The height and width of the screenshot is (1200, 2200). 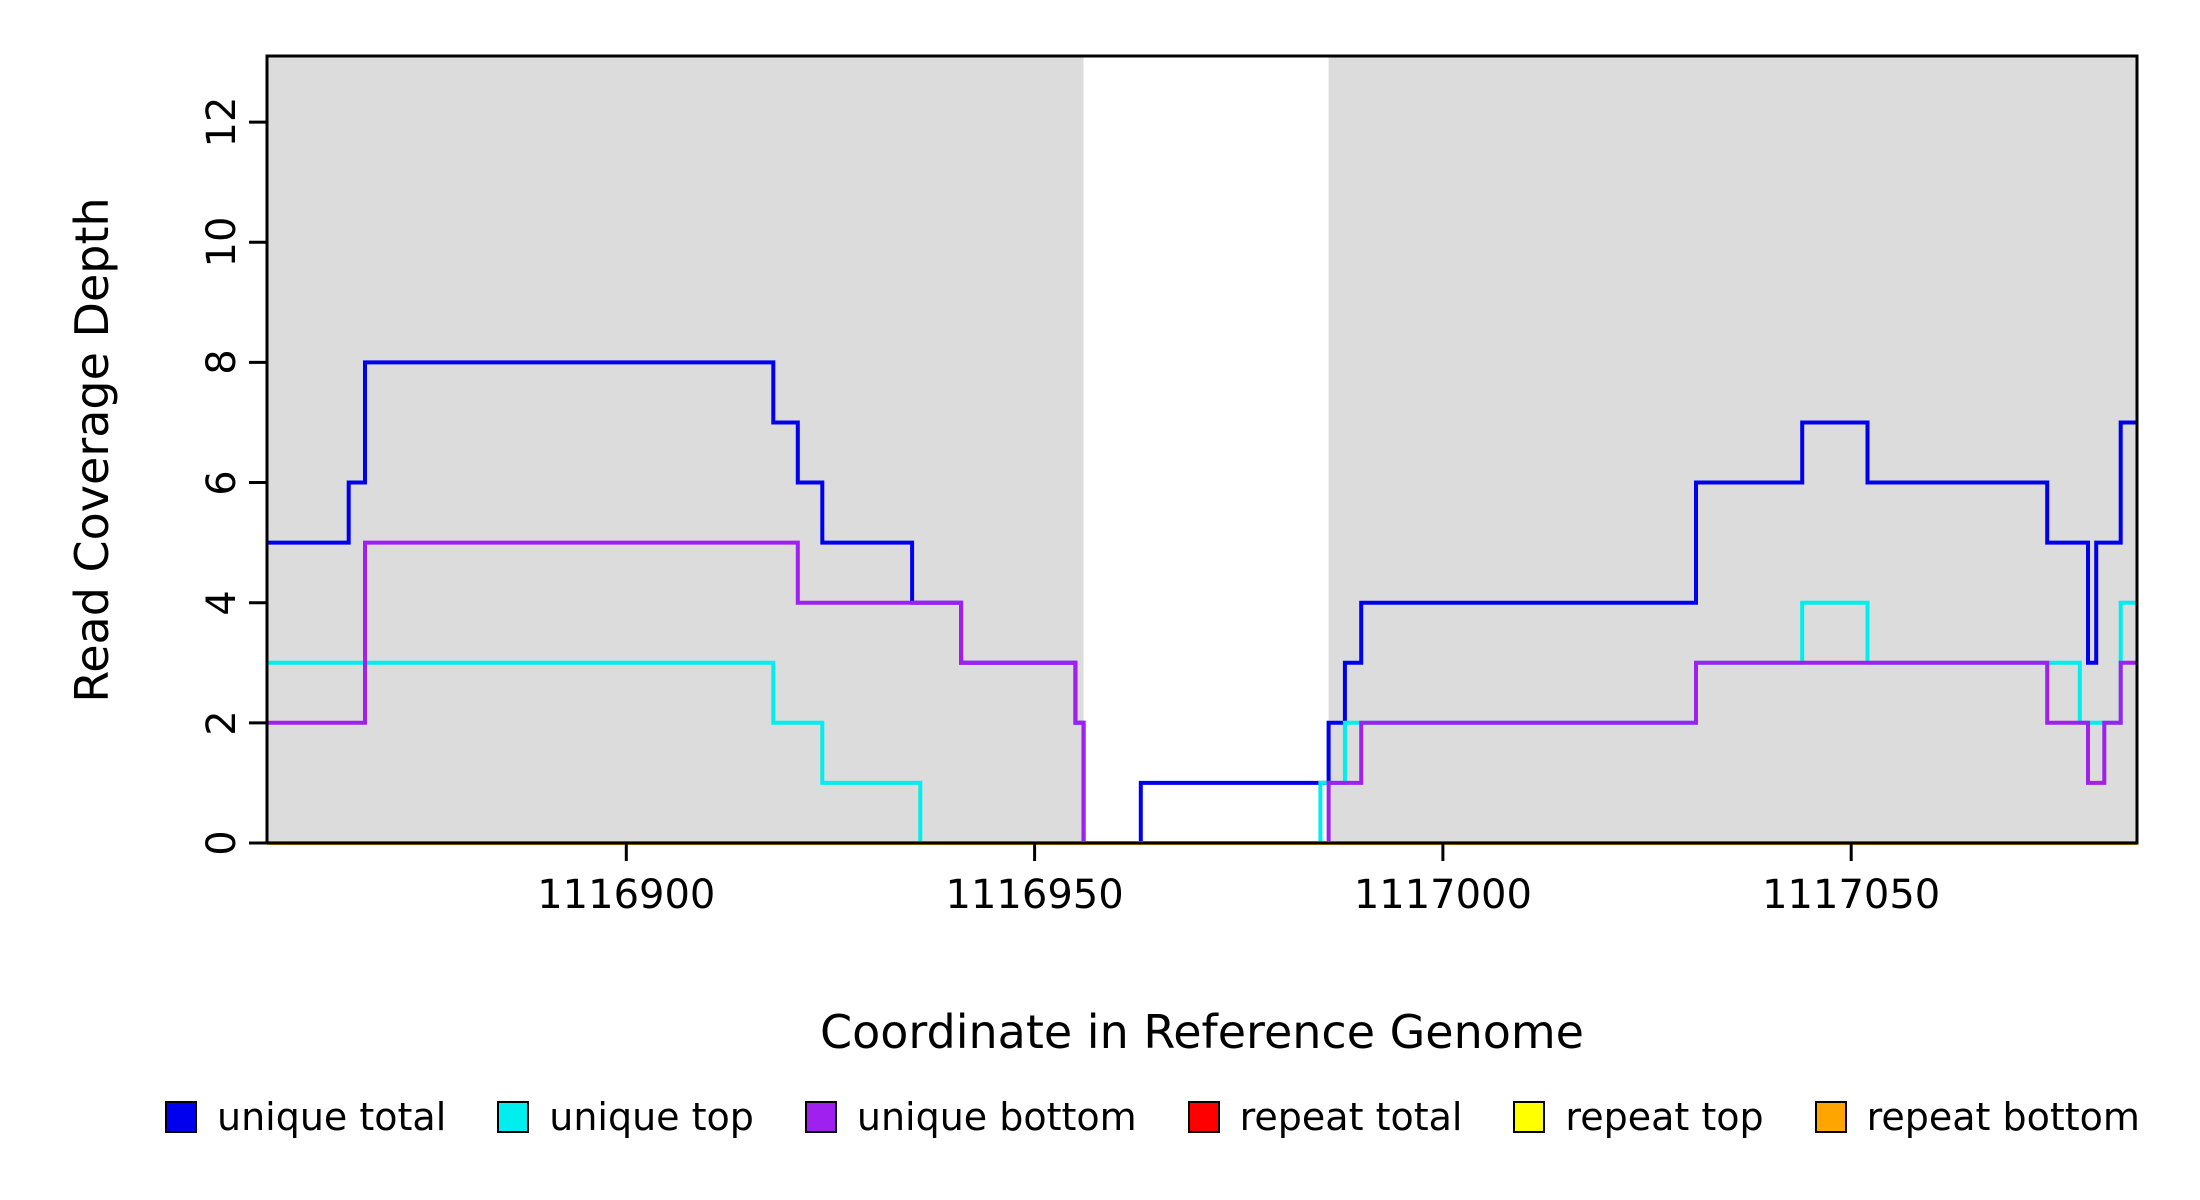 I want to click on y-tick-label: 0, so click(x=222, y=843).